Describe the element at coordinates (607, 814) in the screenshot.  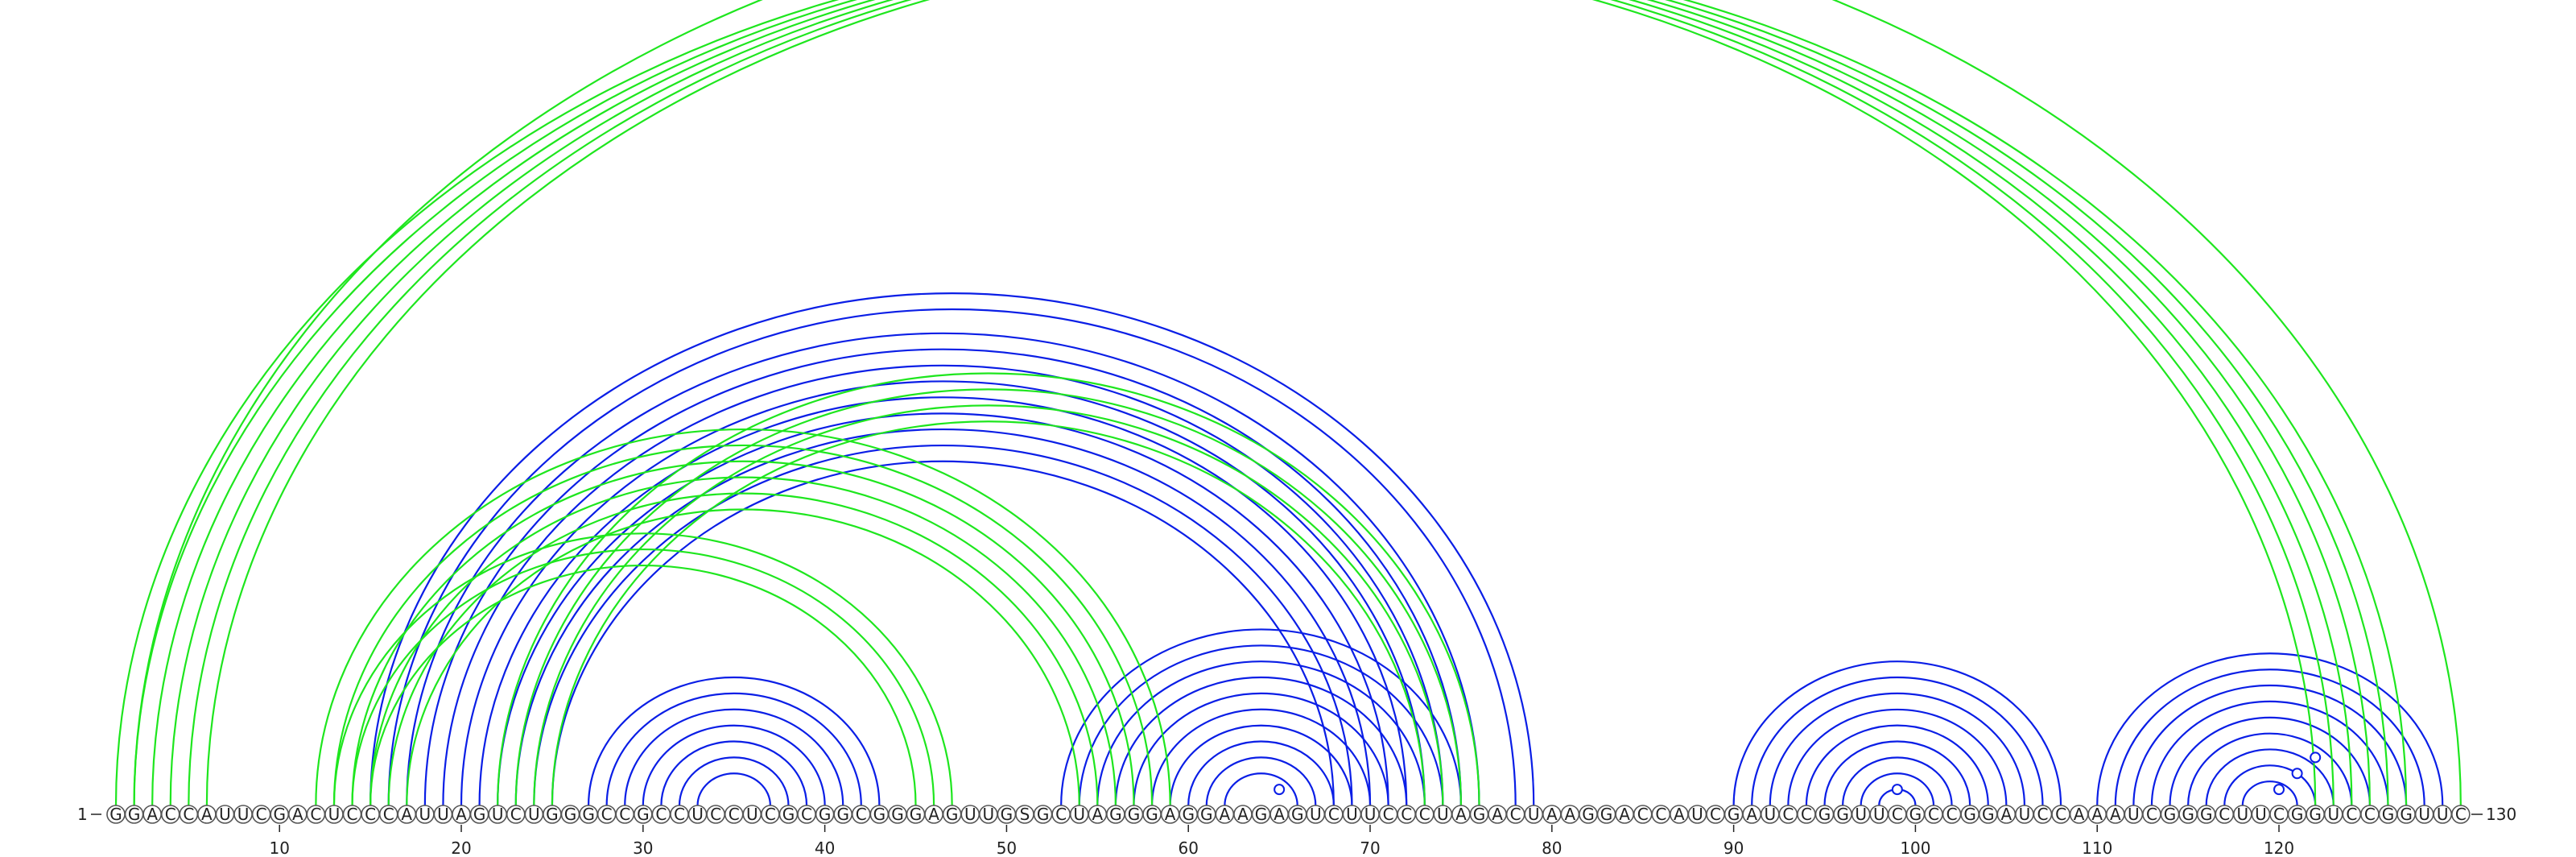
I see `nucleotide-28: C` at that location.